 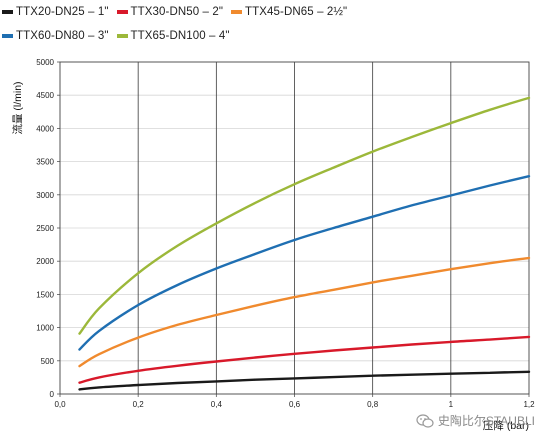 What do you see at coordinates (7, 12) in the screenshot?
I see `legend-swatch-ttx20` at bounding box center [7, 12].